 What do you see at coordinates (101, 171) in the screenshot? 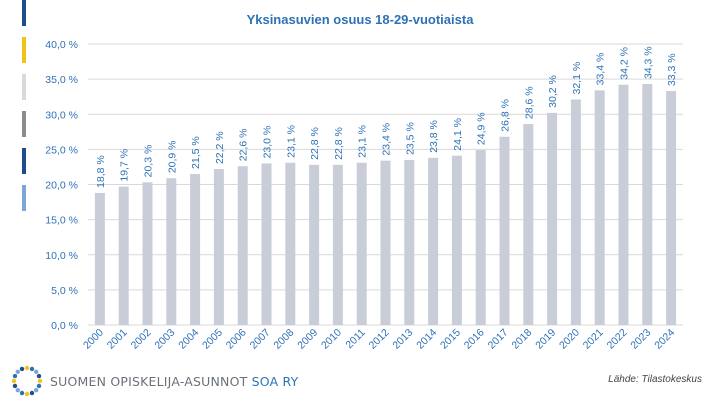
I see `data-label: 18,8 %` at bounding box center [101, 171].